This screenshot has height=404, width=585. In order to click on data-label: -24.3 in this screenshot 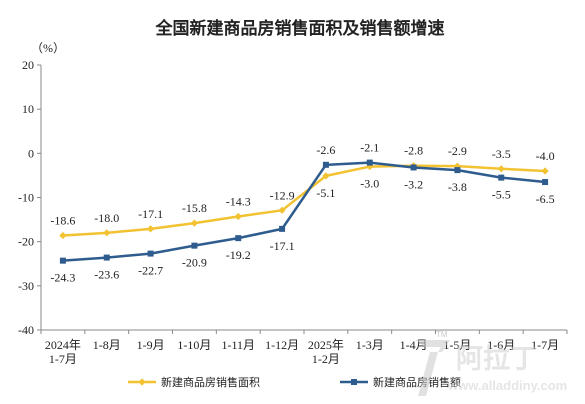, I will do `click(62, 278)`.